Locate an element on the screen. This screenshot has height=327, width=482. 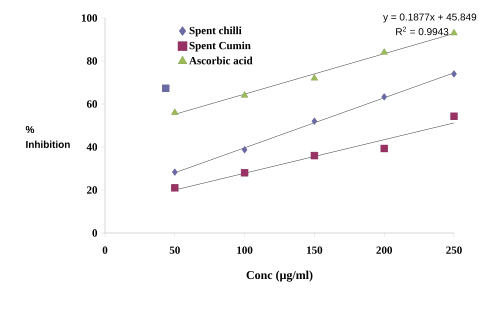
x-tick-label: 100 is located at coordinates (244, 250).